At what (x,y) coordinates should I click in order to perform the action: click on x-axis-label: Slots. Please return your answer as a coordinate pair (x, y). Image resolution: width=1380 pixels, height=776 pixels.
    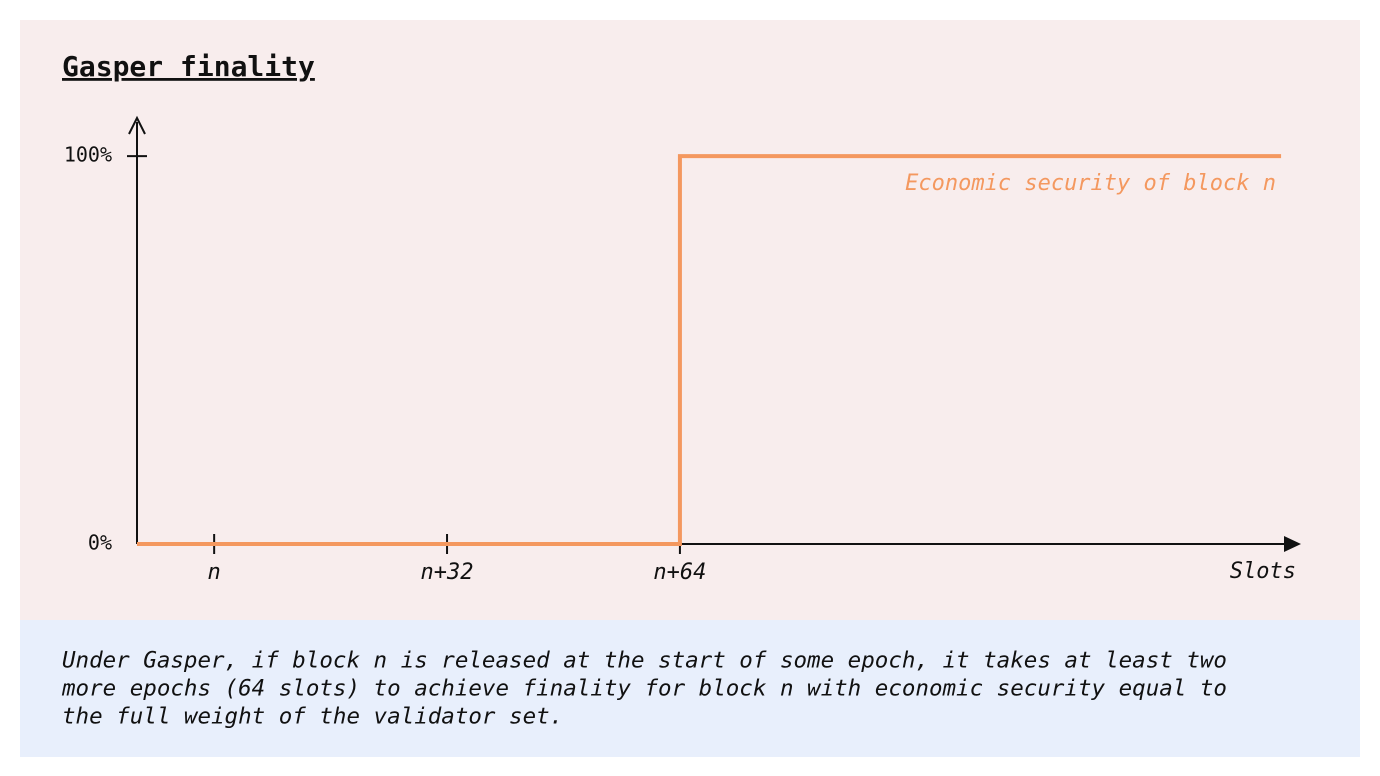
    Looking at the image, I should click on (1263, 571).